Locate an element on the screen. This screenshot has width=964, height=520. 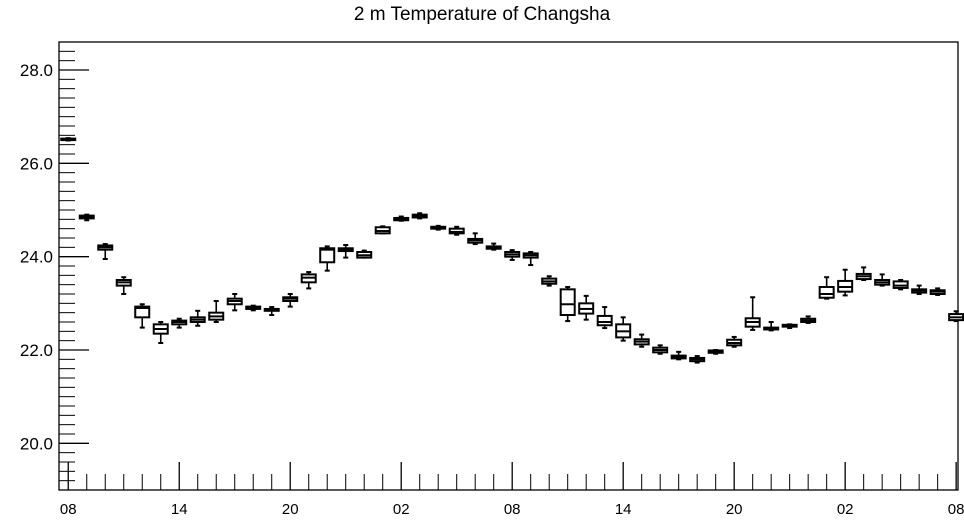
y-tick-label: 26.0 is located at coordinates (36, 163).